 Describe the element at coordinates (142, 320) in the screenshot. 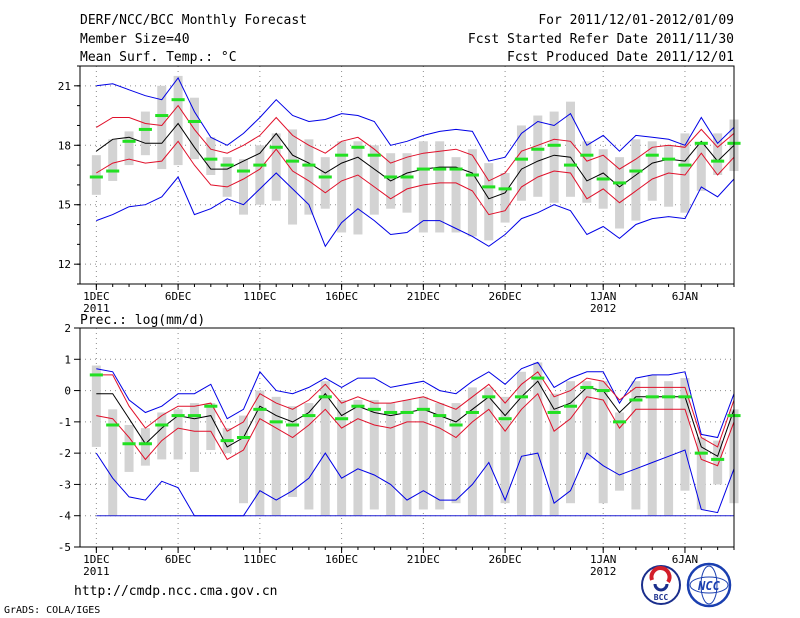

I see `precip-ylabel: Prec.: log(mm/d)` at that location.